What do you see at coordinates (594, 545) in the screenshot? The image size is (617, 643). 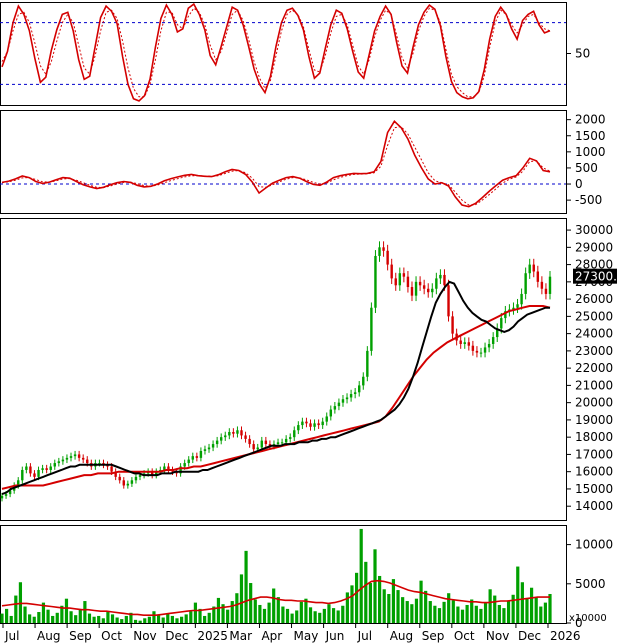 I see `y-tick-label: 10000` at bounding box center [594, 545].